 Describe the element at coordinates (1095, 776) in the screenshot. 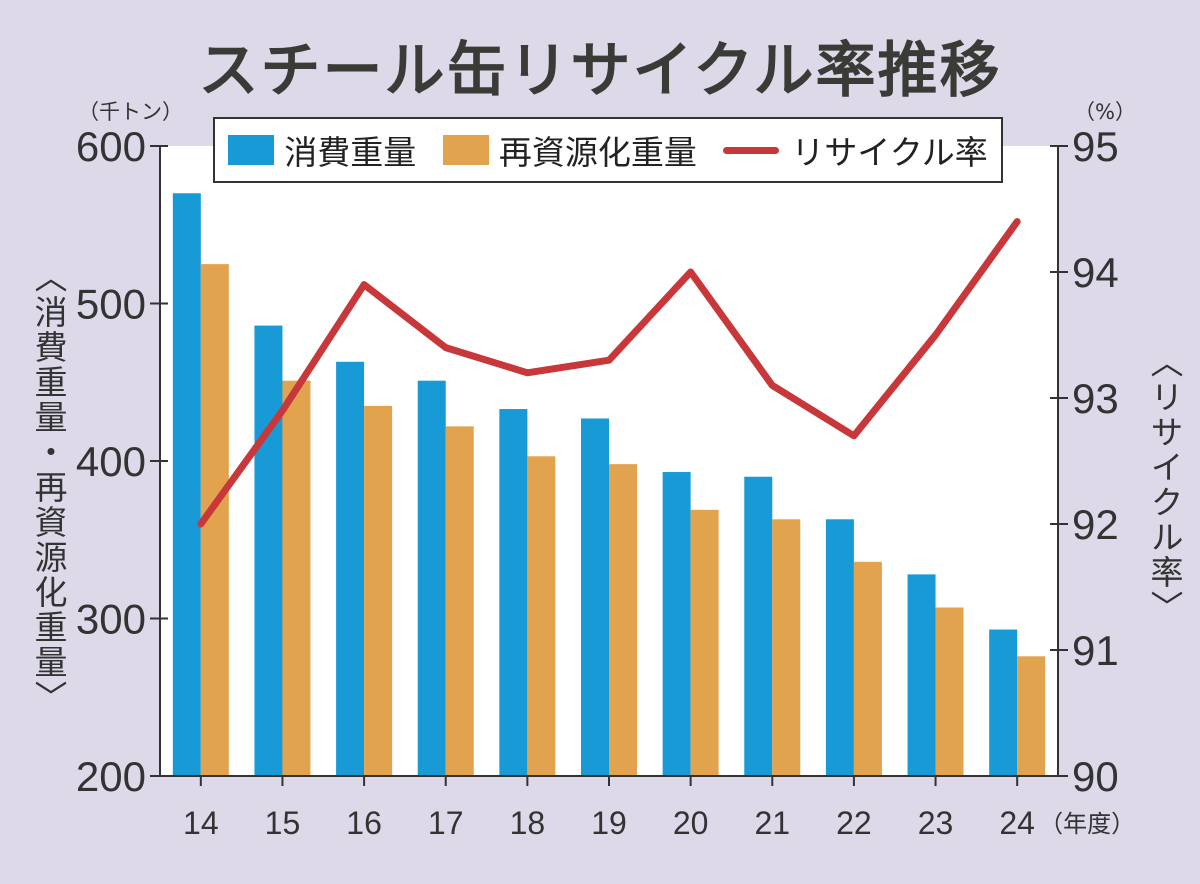

I see `right-tick-label: 90` at that location.